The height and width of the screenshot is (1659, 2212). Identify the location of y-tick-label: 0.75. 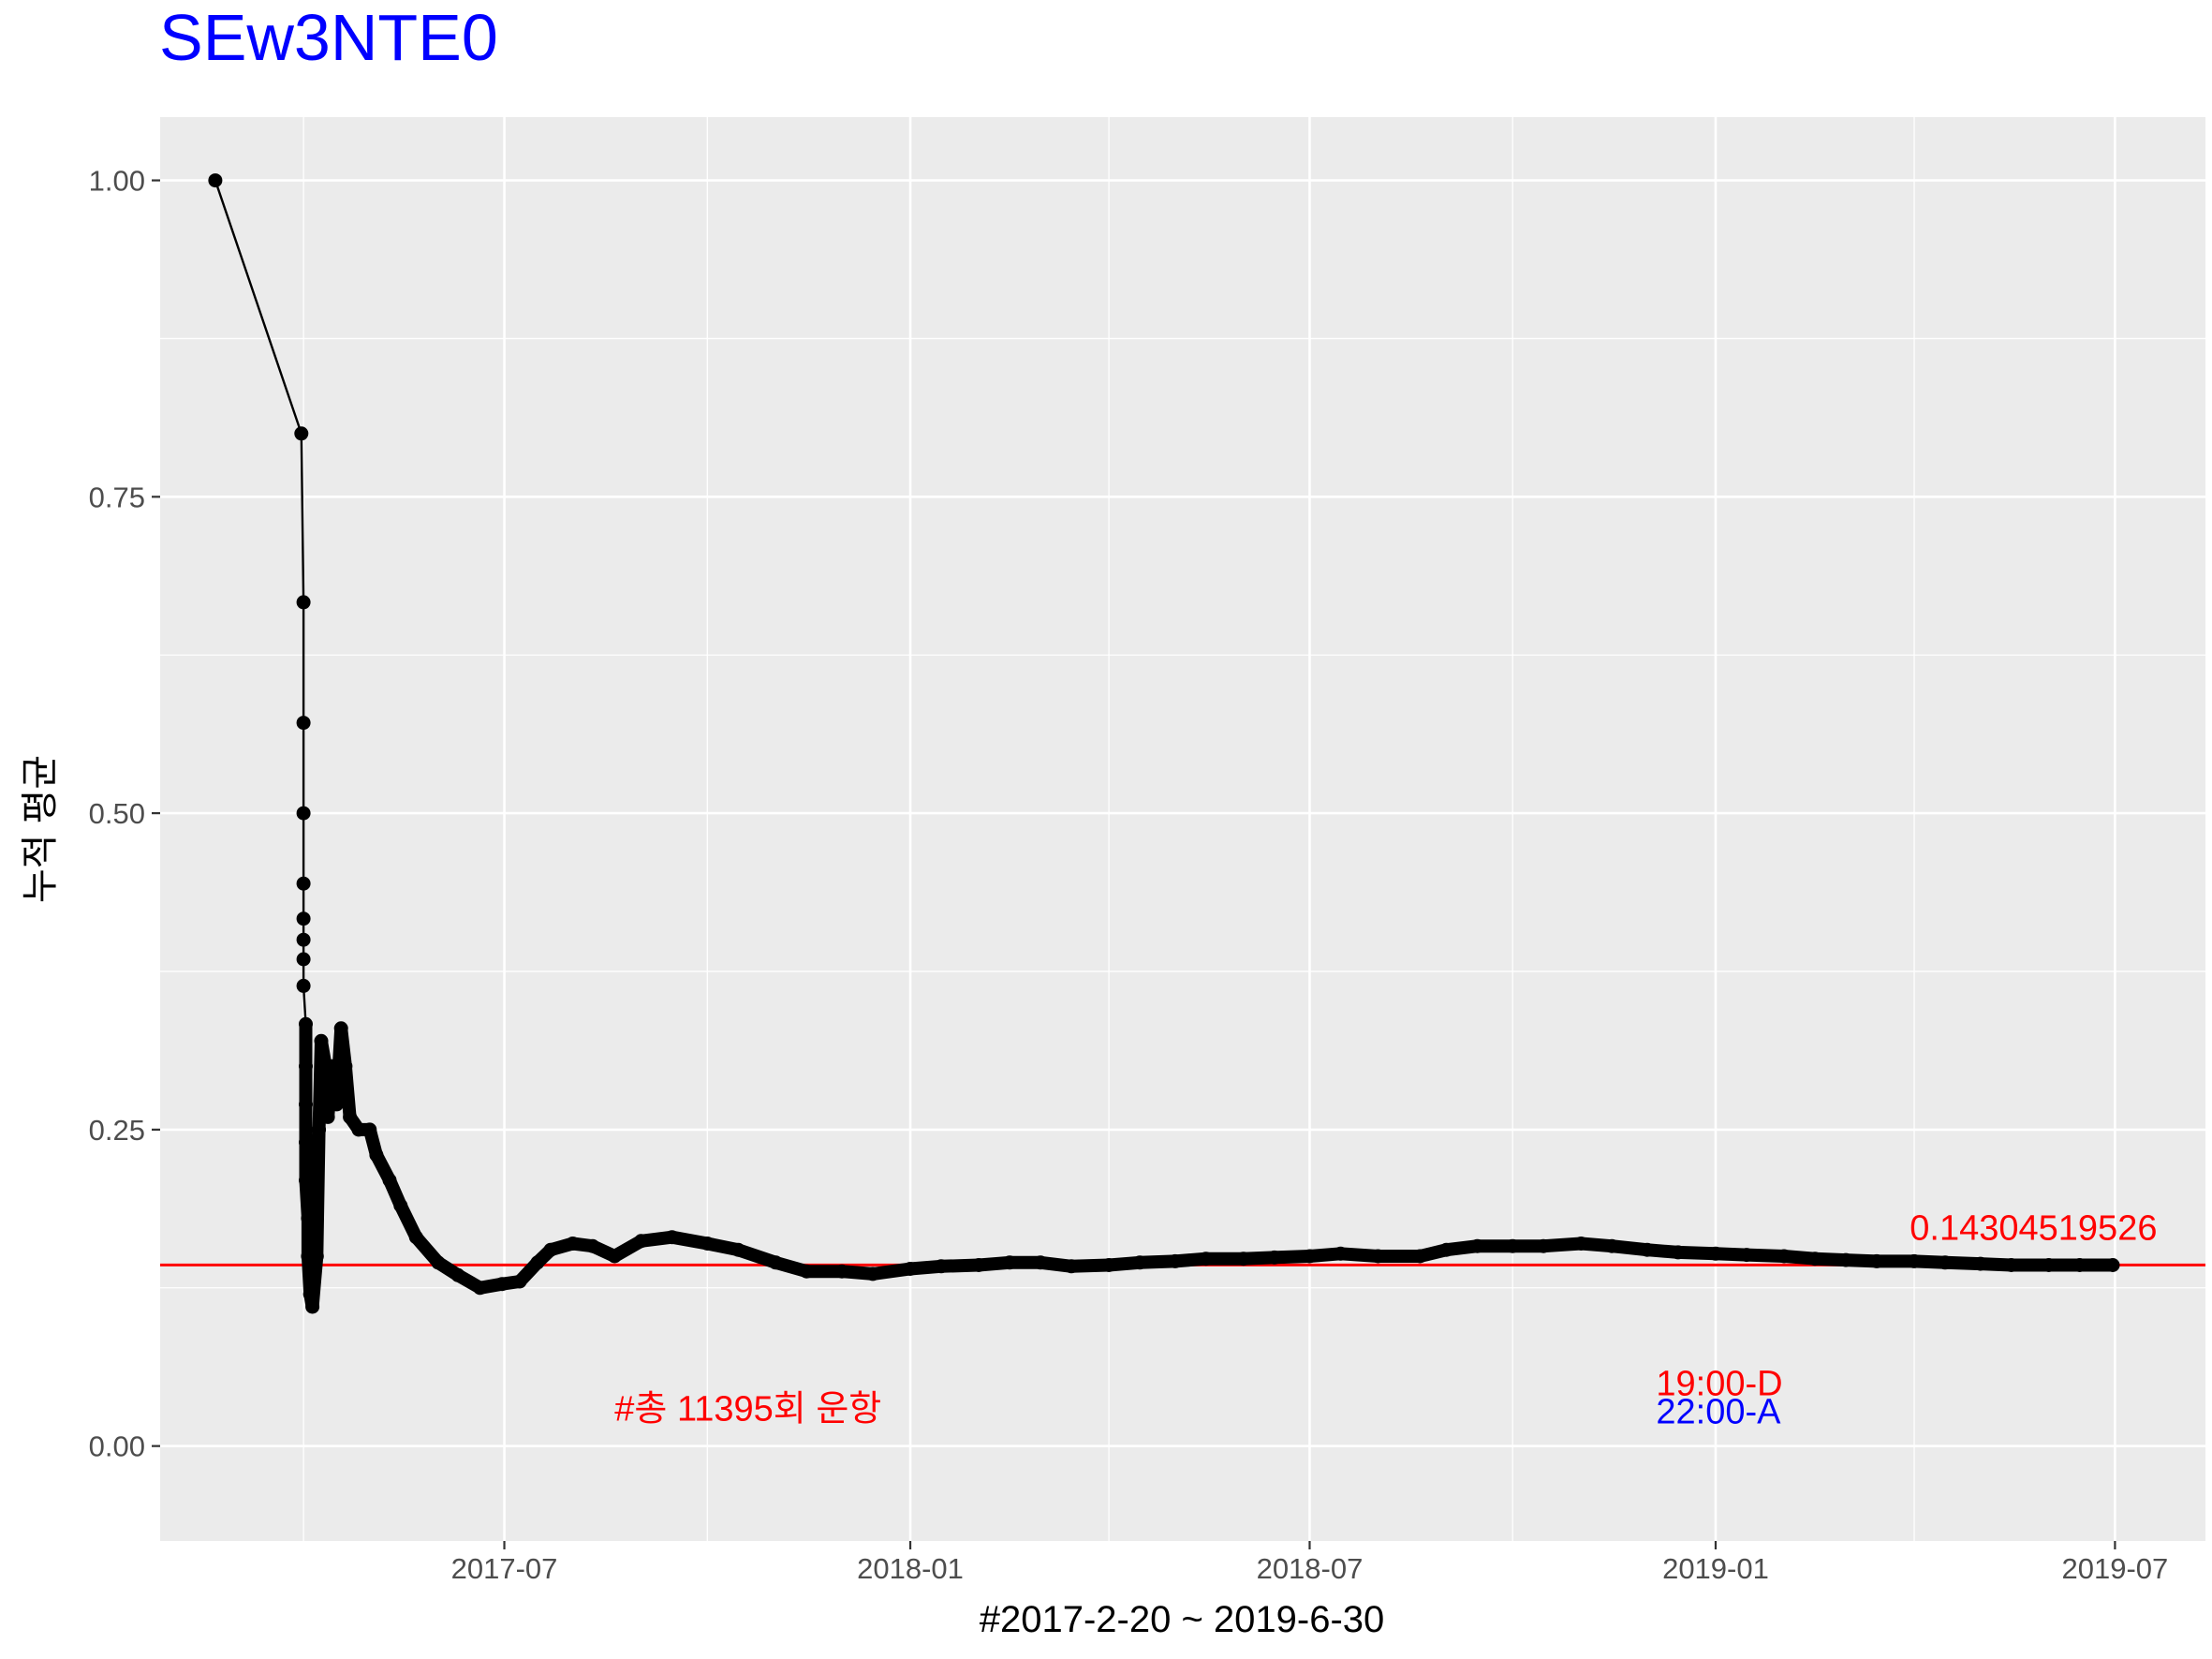
(117, 497).